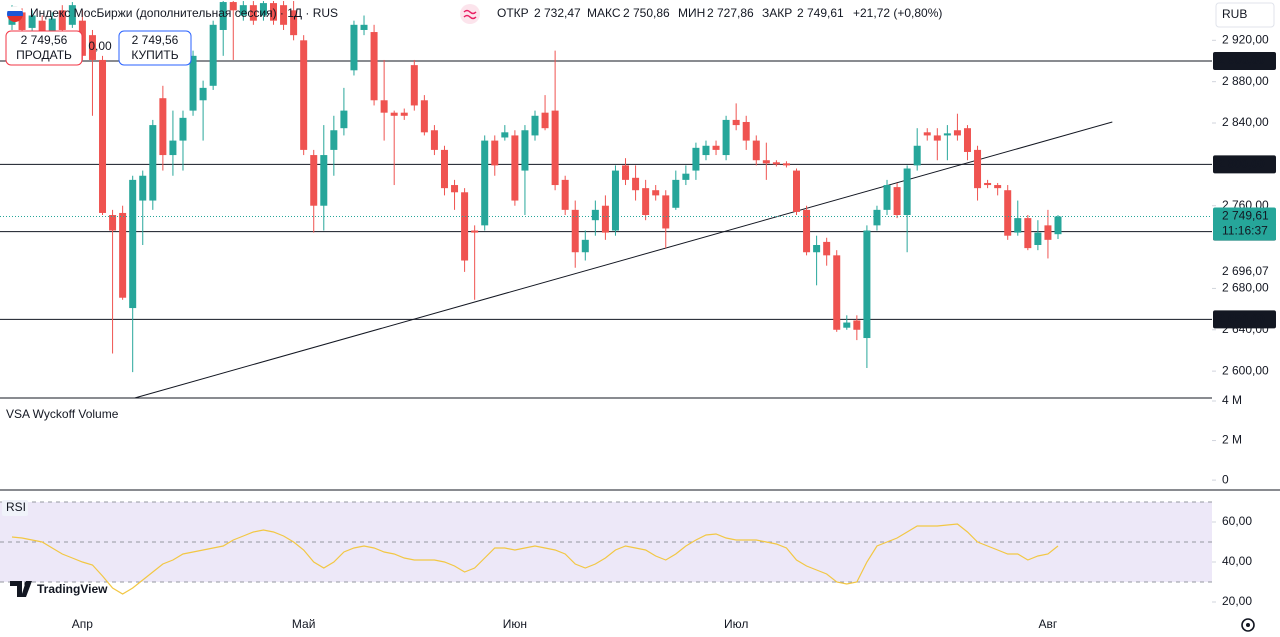  Describe the element at coordinates (777, 13) in the screenshot. I see `ohlc-label: ЗАКР` at that location.